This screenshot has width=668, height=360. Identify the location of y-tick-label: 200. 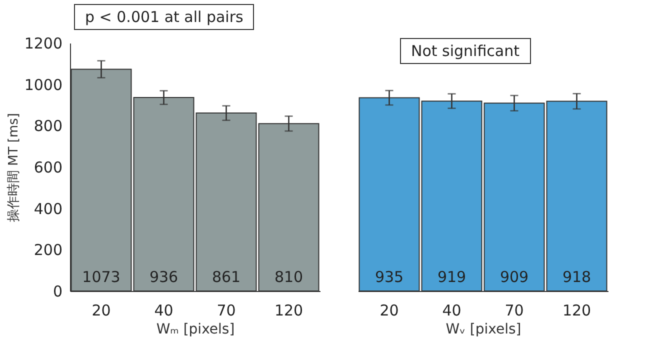
(48, 250).